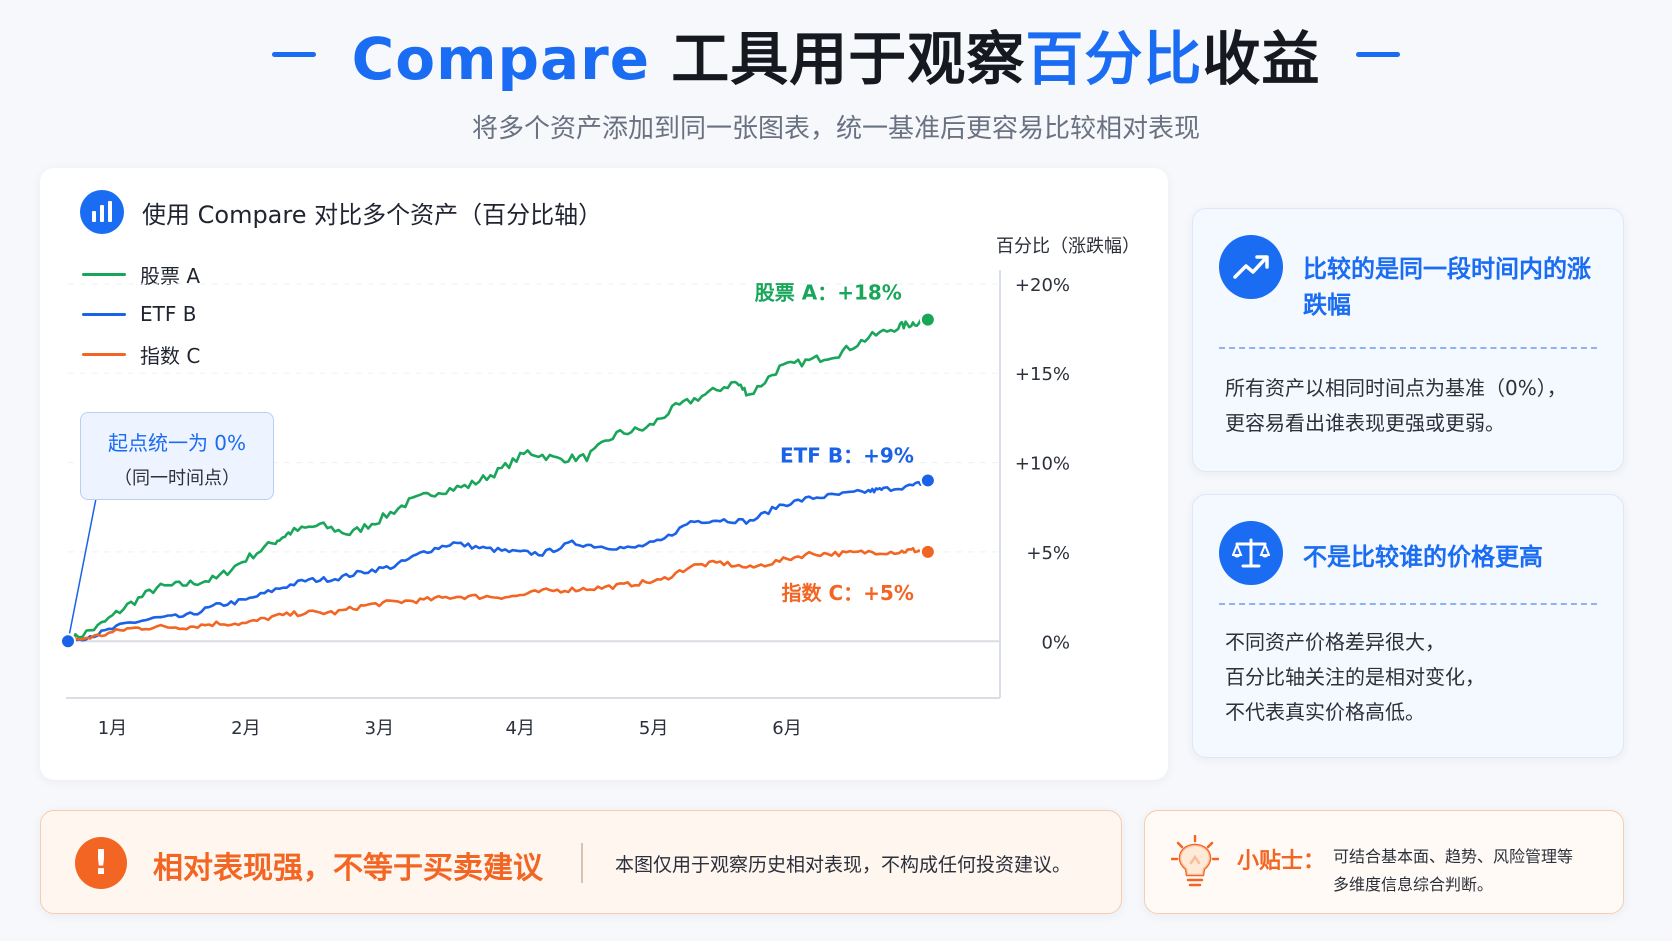  I want to click on y-tick-label: +10%, so click(1042, 464).